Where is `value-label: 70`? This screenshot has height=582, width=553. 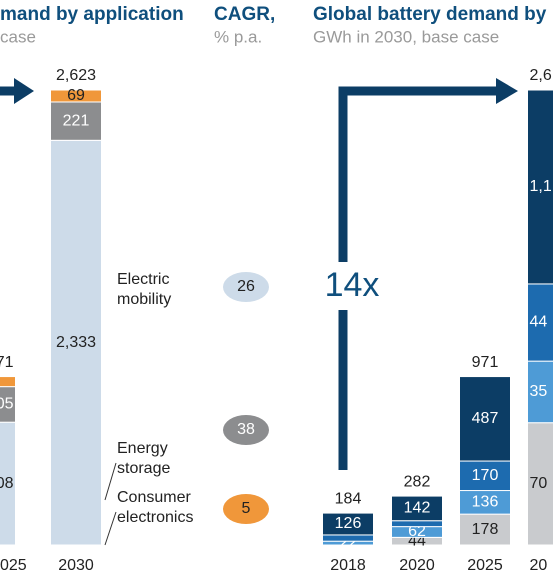 value-label: 70 is located at coordinates (539, 483).